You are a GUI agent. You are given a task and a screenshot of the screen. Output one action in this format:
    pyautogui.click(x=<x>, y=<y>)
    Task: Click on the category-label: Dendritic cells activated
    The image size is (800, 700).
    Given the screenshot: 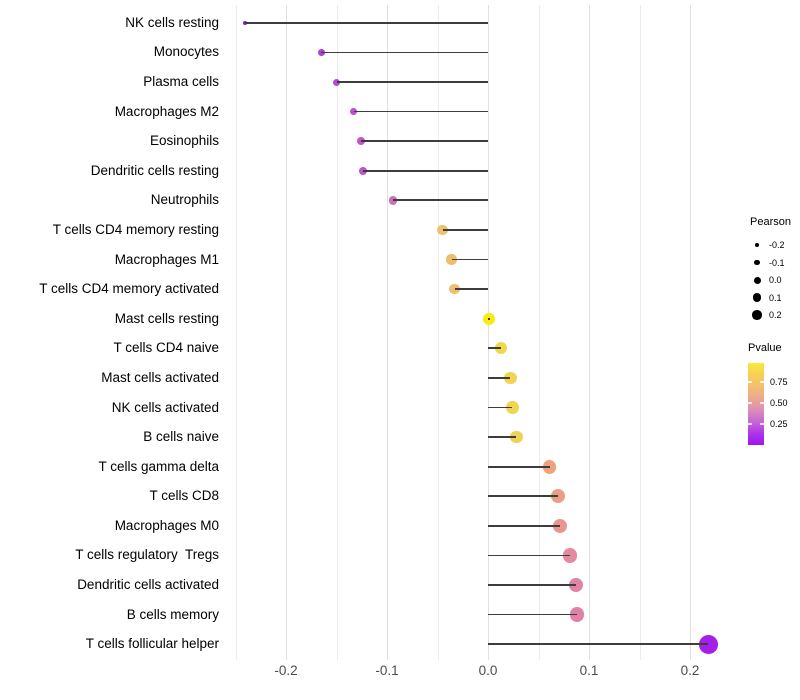 What is the action you would take?
    pyautogui.click(x=148, y=584)
    